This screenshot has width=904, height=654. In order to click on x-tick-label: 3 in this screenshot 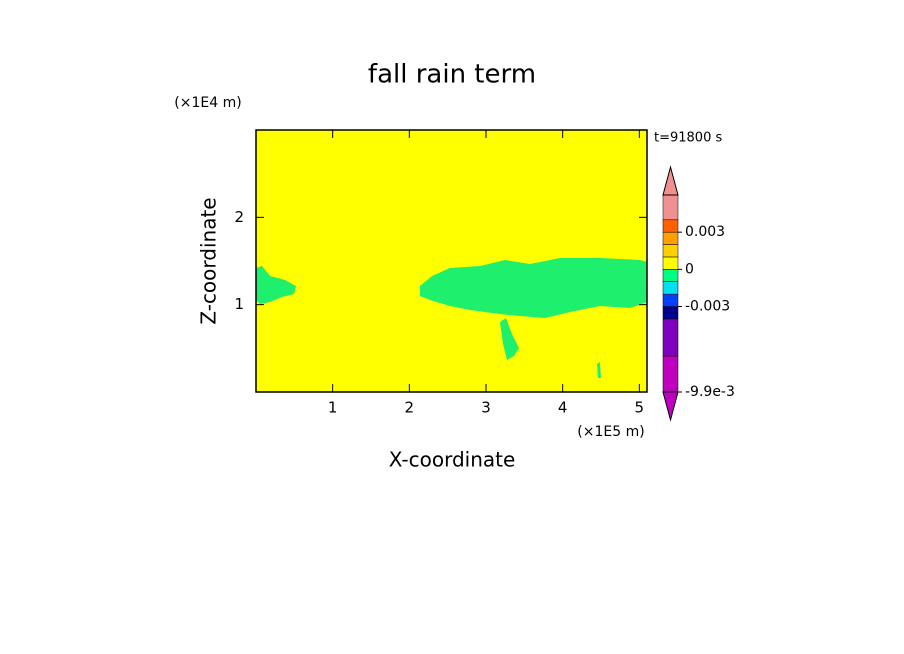, I will do `click(486, 408)`.